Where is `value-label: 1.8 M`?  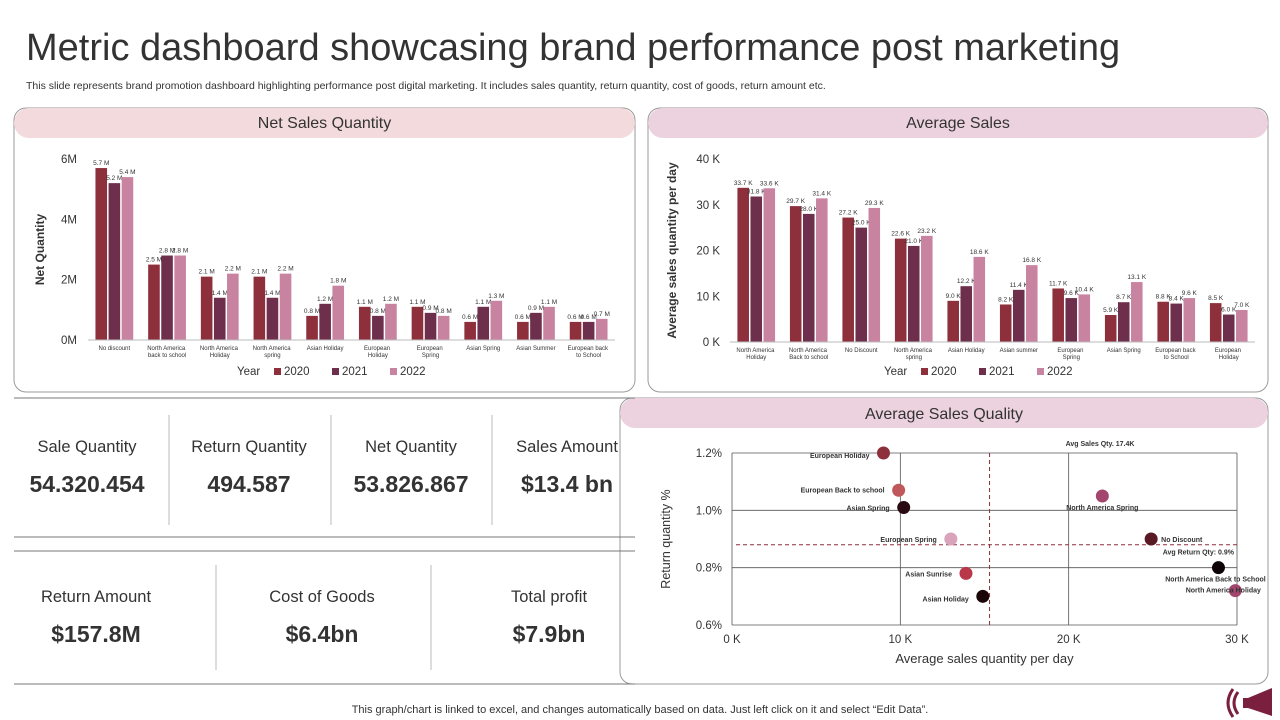
value-label: 1.8 M is located at coordinates (338, 281).